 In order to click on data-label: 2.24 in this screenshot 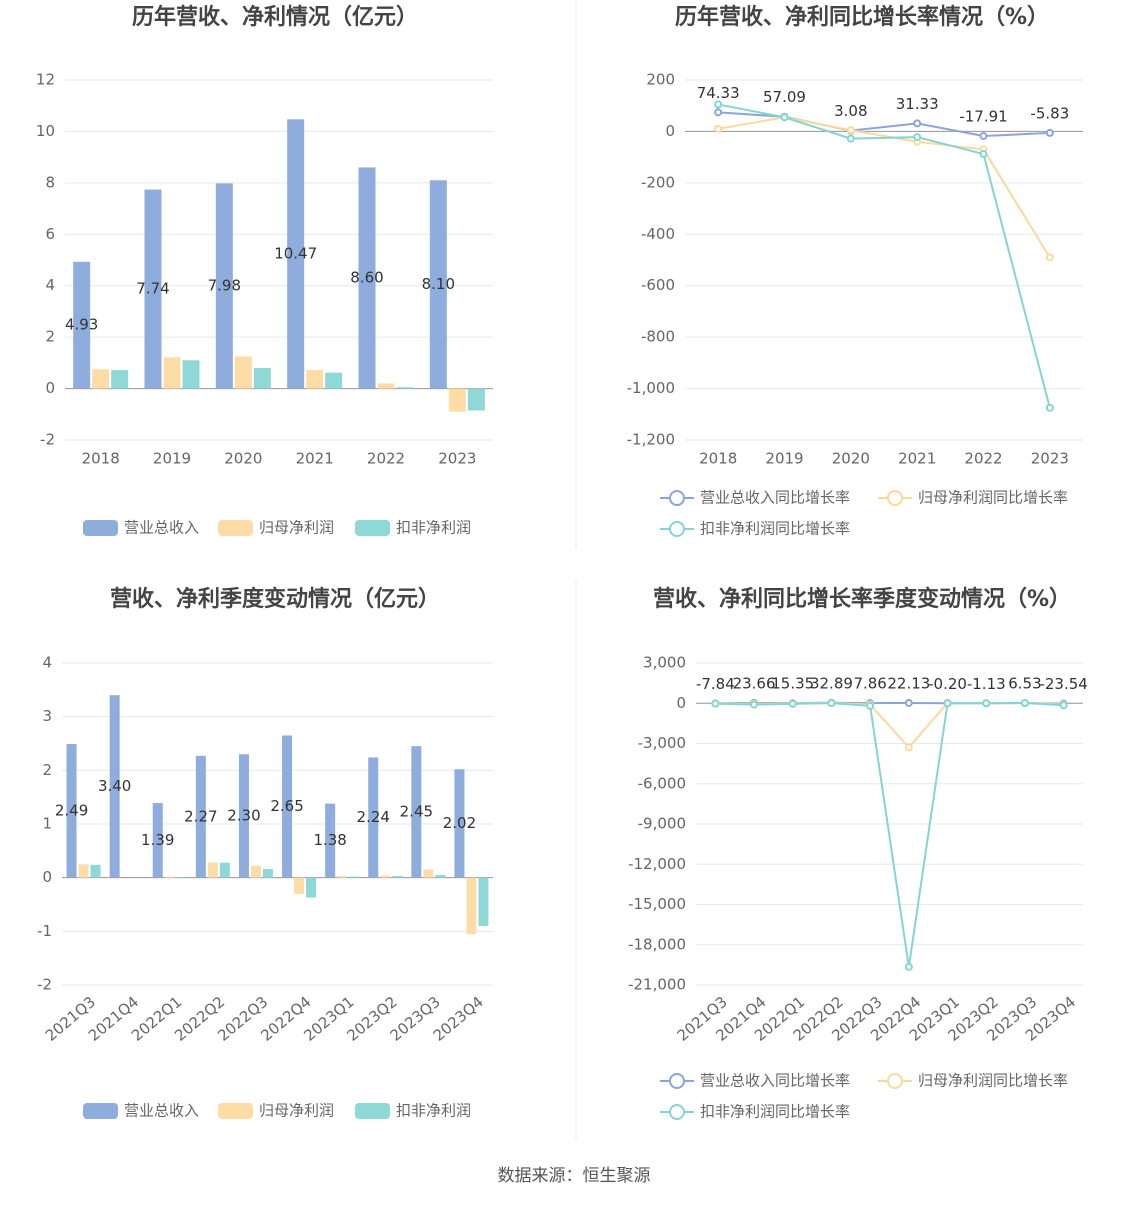, I will do `click(373, 817)`.